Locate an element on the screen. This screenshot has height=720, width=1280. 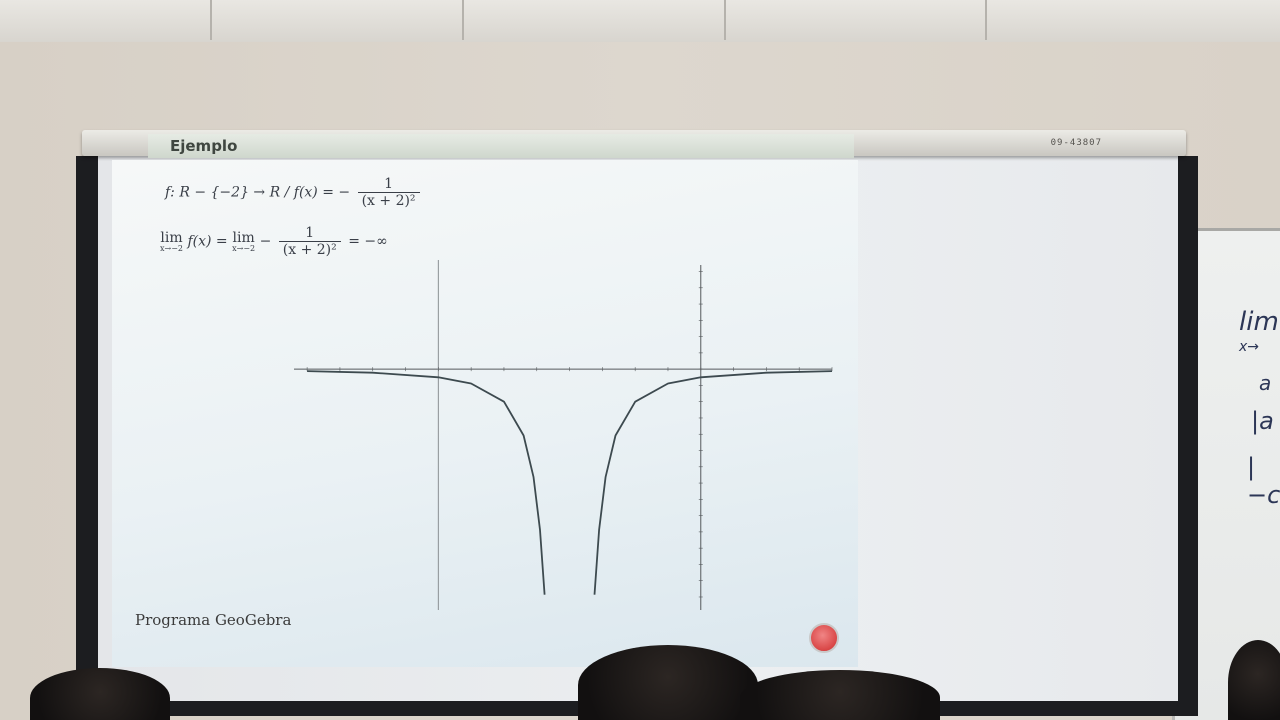
slide-header-bar is located at coordinates (501, 146).